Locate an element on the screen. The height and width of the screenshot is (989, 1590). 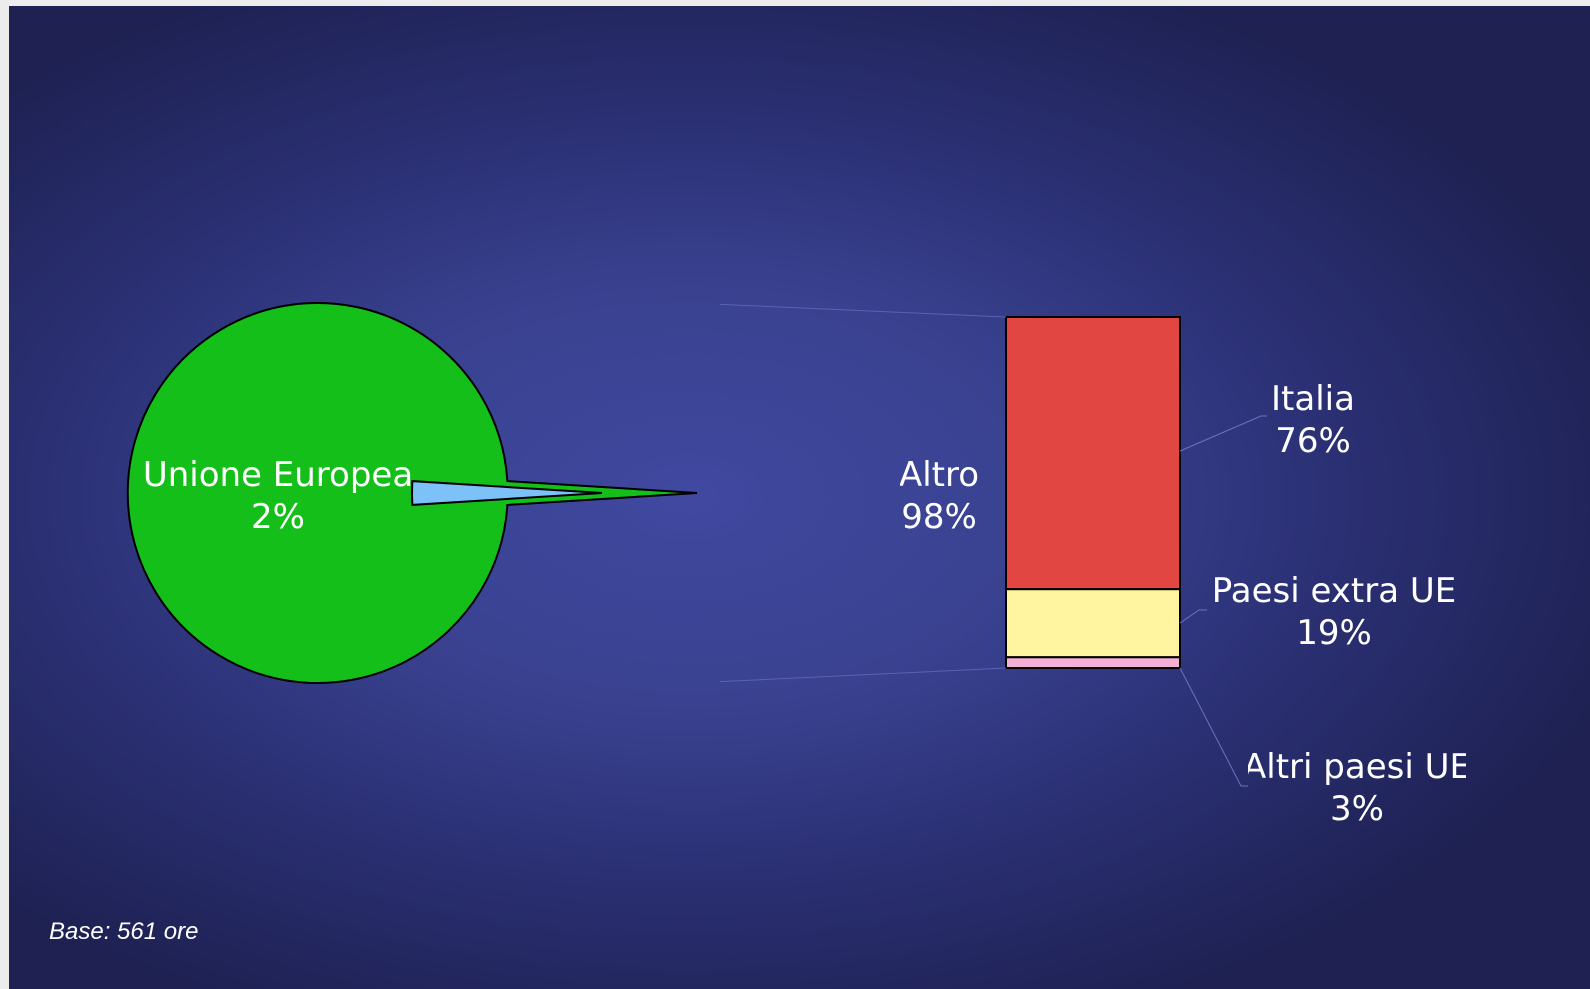
bar-altri-paesi-ue-label: Altri paesi UE3% is located at coordinates (1357, 788).